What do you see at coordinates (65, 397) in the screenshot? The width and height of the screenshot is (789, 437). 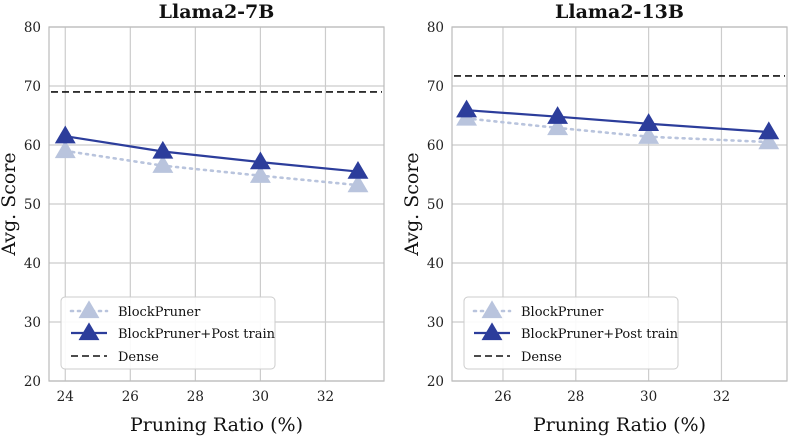 I see `x-tick-label: 24` at bounding box center [65, 397].